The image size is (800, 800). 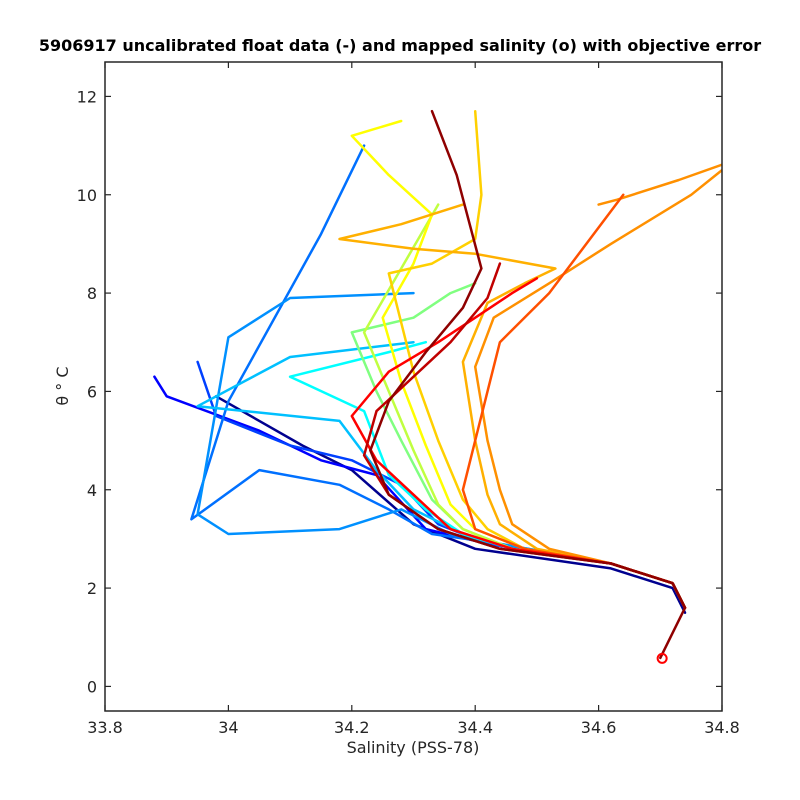 What do you see at coordinates (92, 490) in the screenshot?
I see `y-tick-label: 4` at bounding box center [92, 490].